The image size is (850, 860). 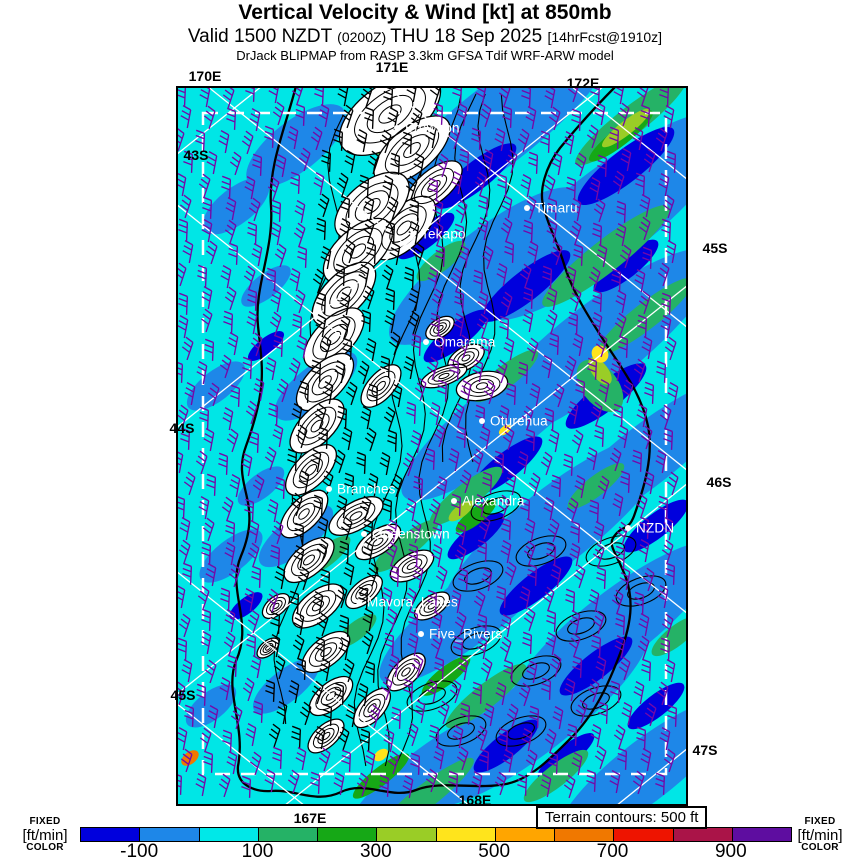 What do you see at coordinates (605, 36) in the screenshot?
I see `forecast-init: [14hrFcst@1910z]` at bounding box center [605, 36].